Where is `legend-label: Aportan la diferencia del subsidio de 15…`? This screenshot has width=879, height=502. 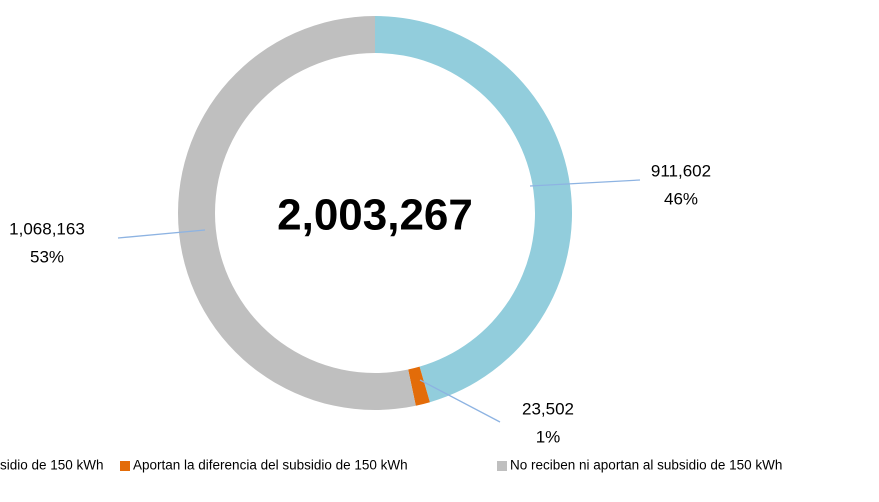
legend-label: Aportan la diferencia del subsidio de 15… is located at coordinates (270, 465).